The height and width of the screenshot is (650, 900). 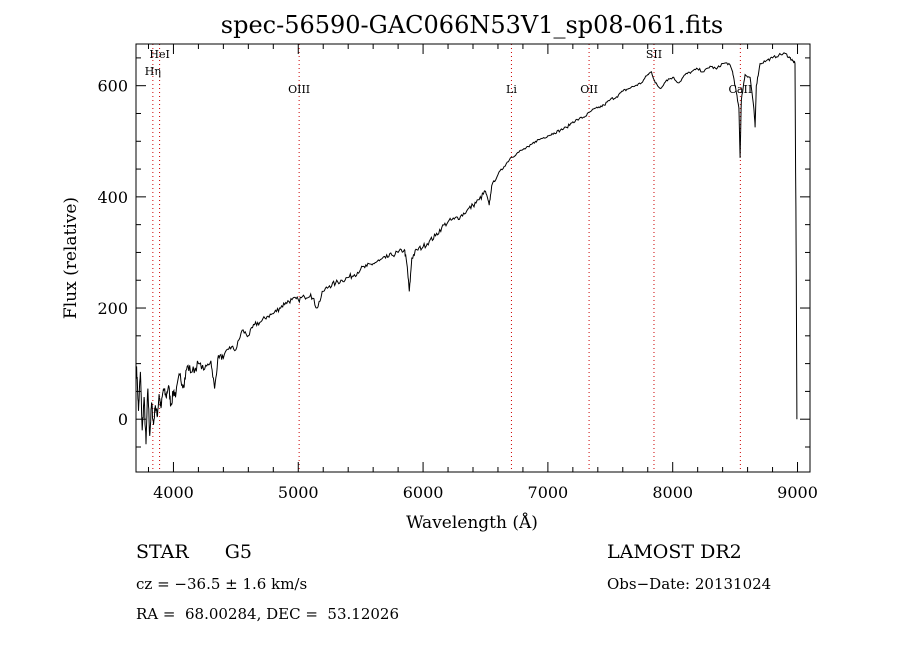 I want to click on subclass-label: G5, so click(x=238, y=552).